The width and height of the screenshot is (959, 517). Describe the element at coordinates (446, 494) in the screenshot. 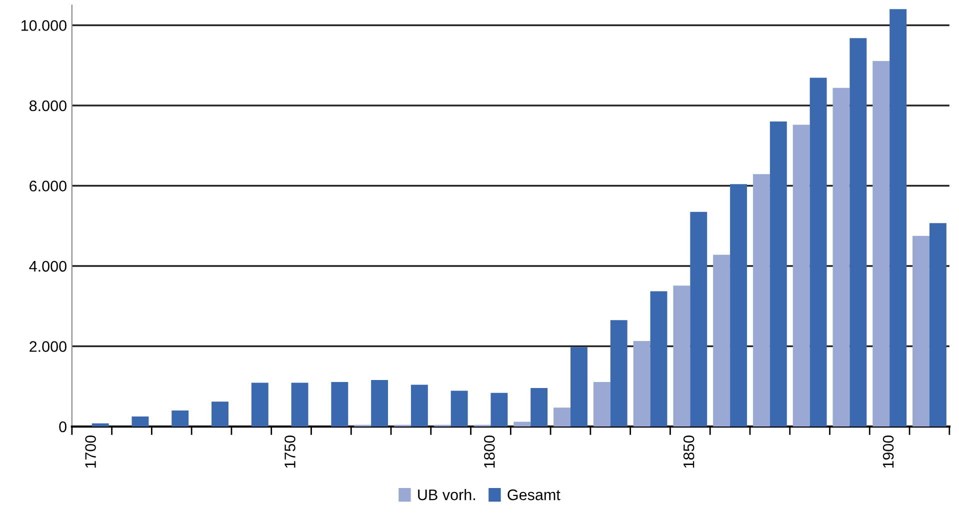

I see `legend-label: UB vorh.` at that location.